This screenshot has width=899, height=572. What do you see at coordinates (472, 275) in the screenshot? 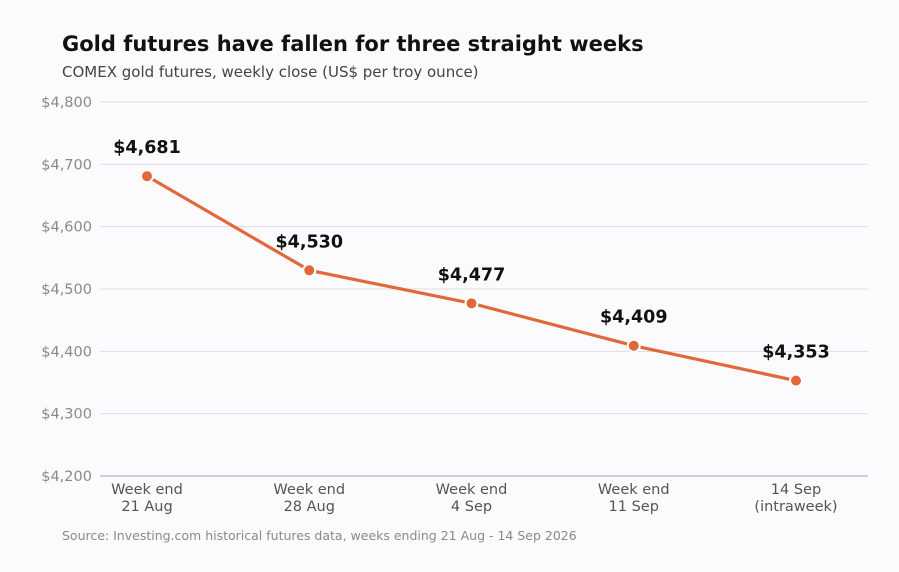
I see `data-label: $4,477` at bounding box center [472, 275].